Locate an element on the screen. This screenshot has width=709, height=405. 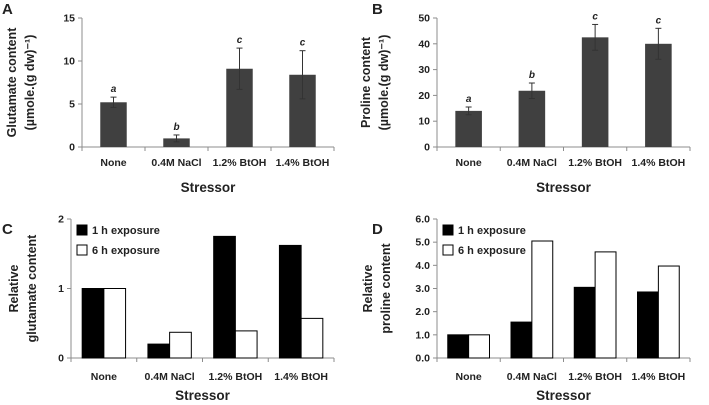
y-axis-label: Proline content is located at coordinates (366, 82).